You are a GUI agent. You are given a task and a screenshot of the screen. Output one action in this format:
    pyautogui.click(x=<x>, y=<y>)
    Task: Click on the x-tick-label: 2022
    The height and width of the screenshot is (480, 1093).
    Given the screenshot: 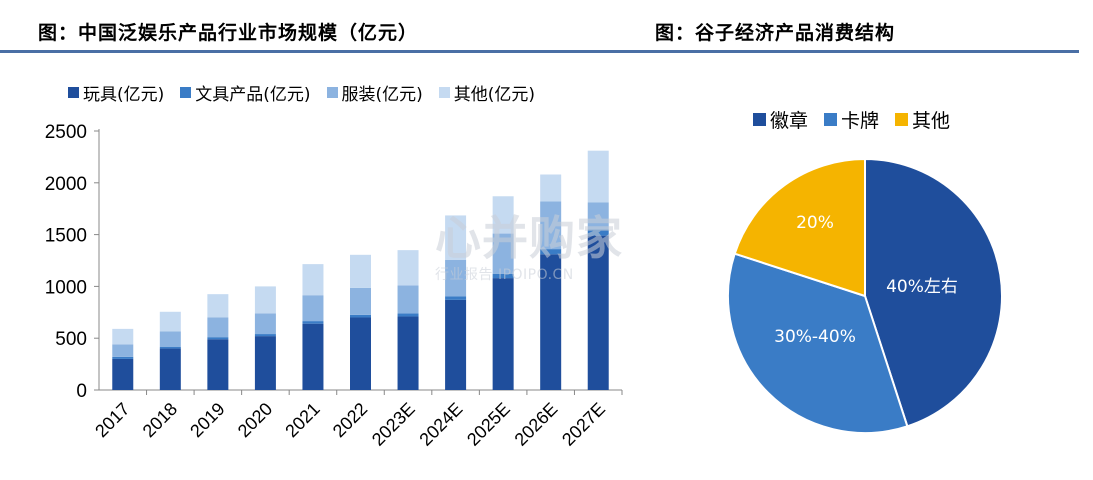 What is the action you would take?
    pyautogui.click(x=350, y=420)
    